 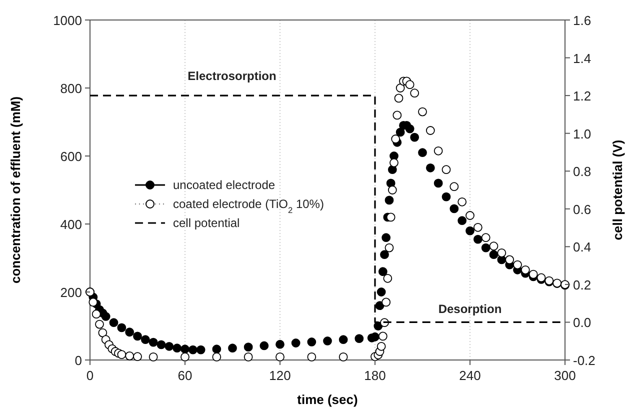 What do you see at coordinates (71, 88) in the screenshot?
I see `y-tick-label: 800` at bounding box center [71, 88].